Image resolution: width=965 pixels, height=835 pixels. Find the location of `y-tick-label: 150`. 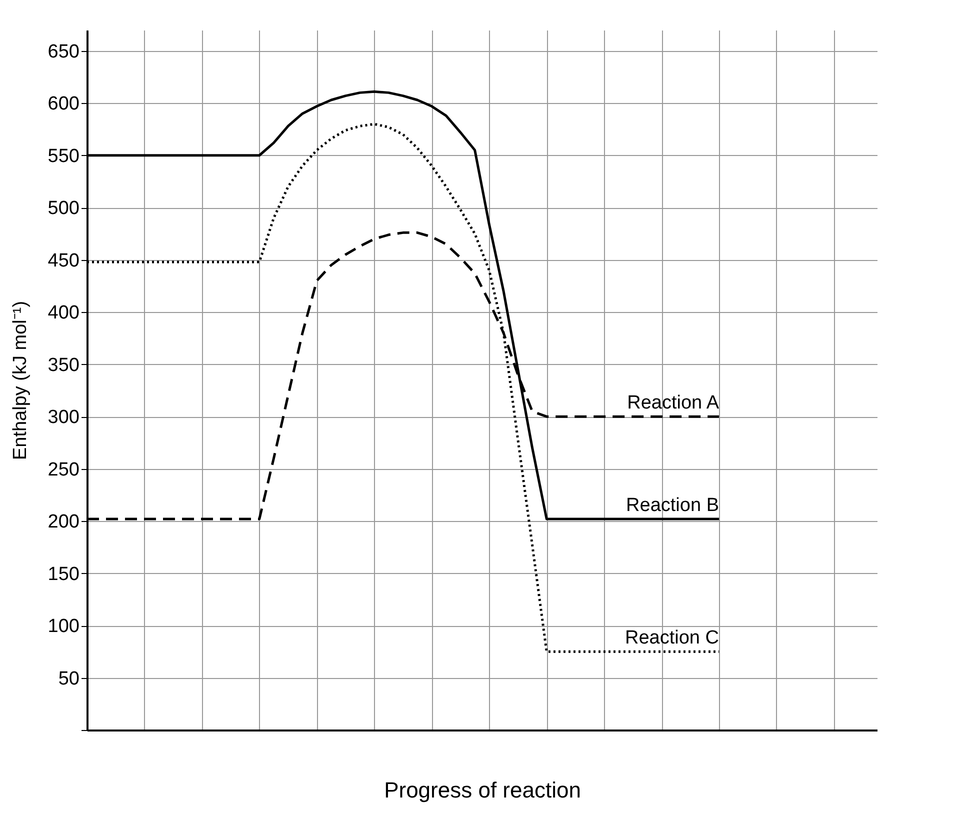

y-tick-label: 150 is located at coordinates (64, 574).